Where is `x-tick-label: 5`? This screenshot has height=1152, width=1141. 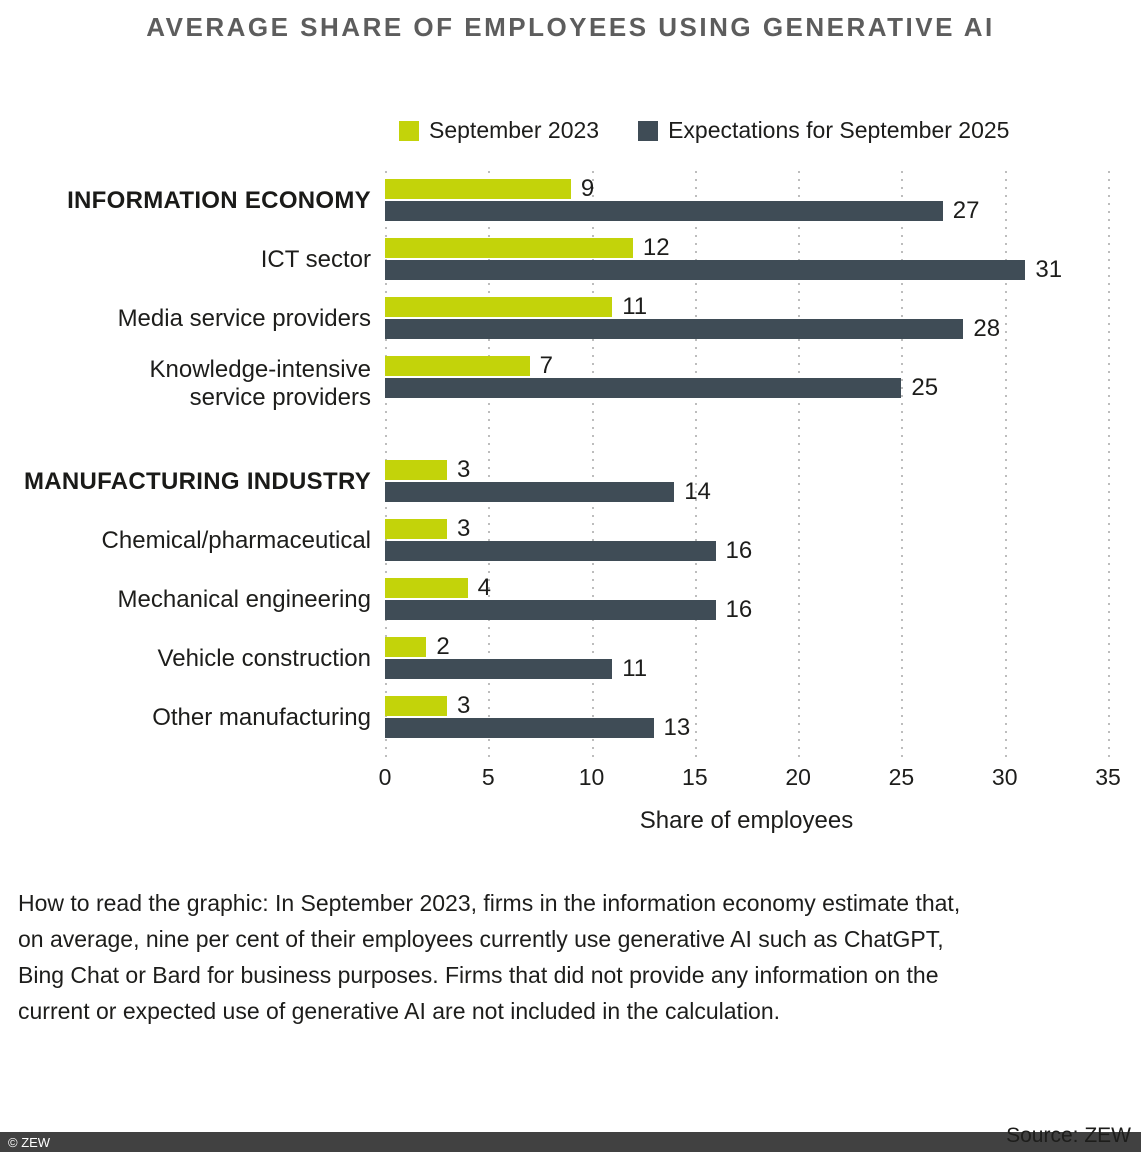
x-tick-label: 5 is located at coordinates (488, 777).